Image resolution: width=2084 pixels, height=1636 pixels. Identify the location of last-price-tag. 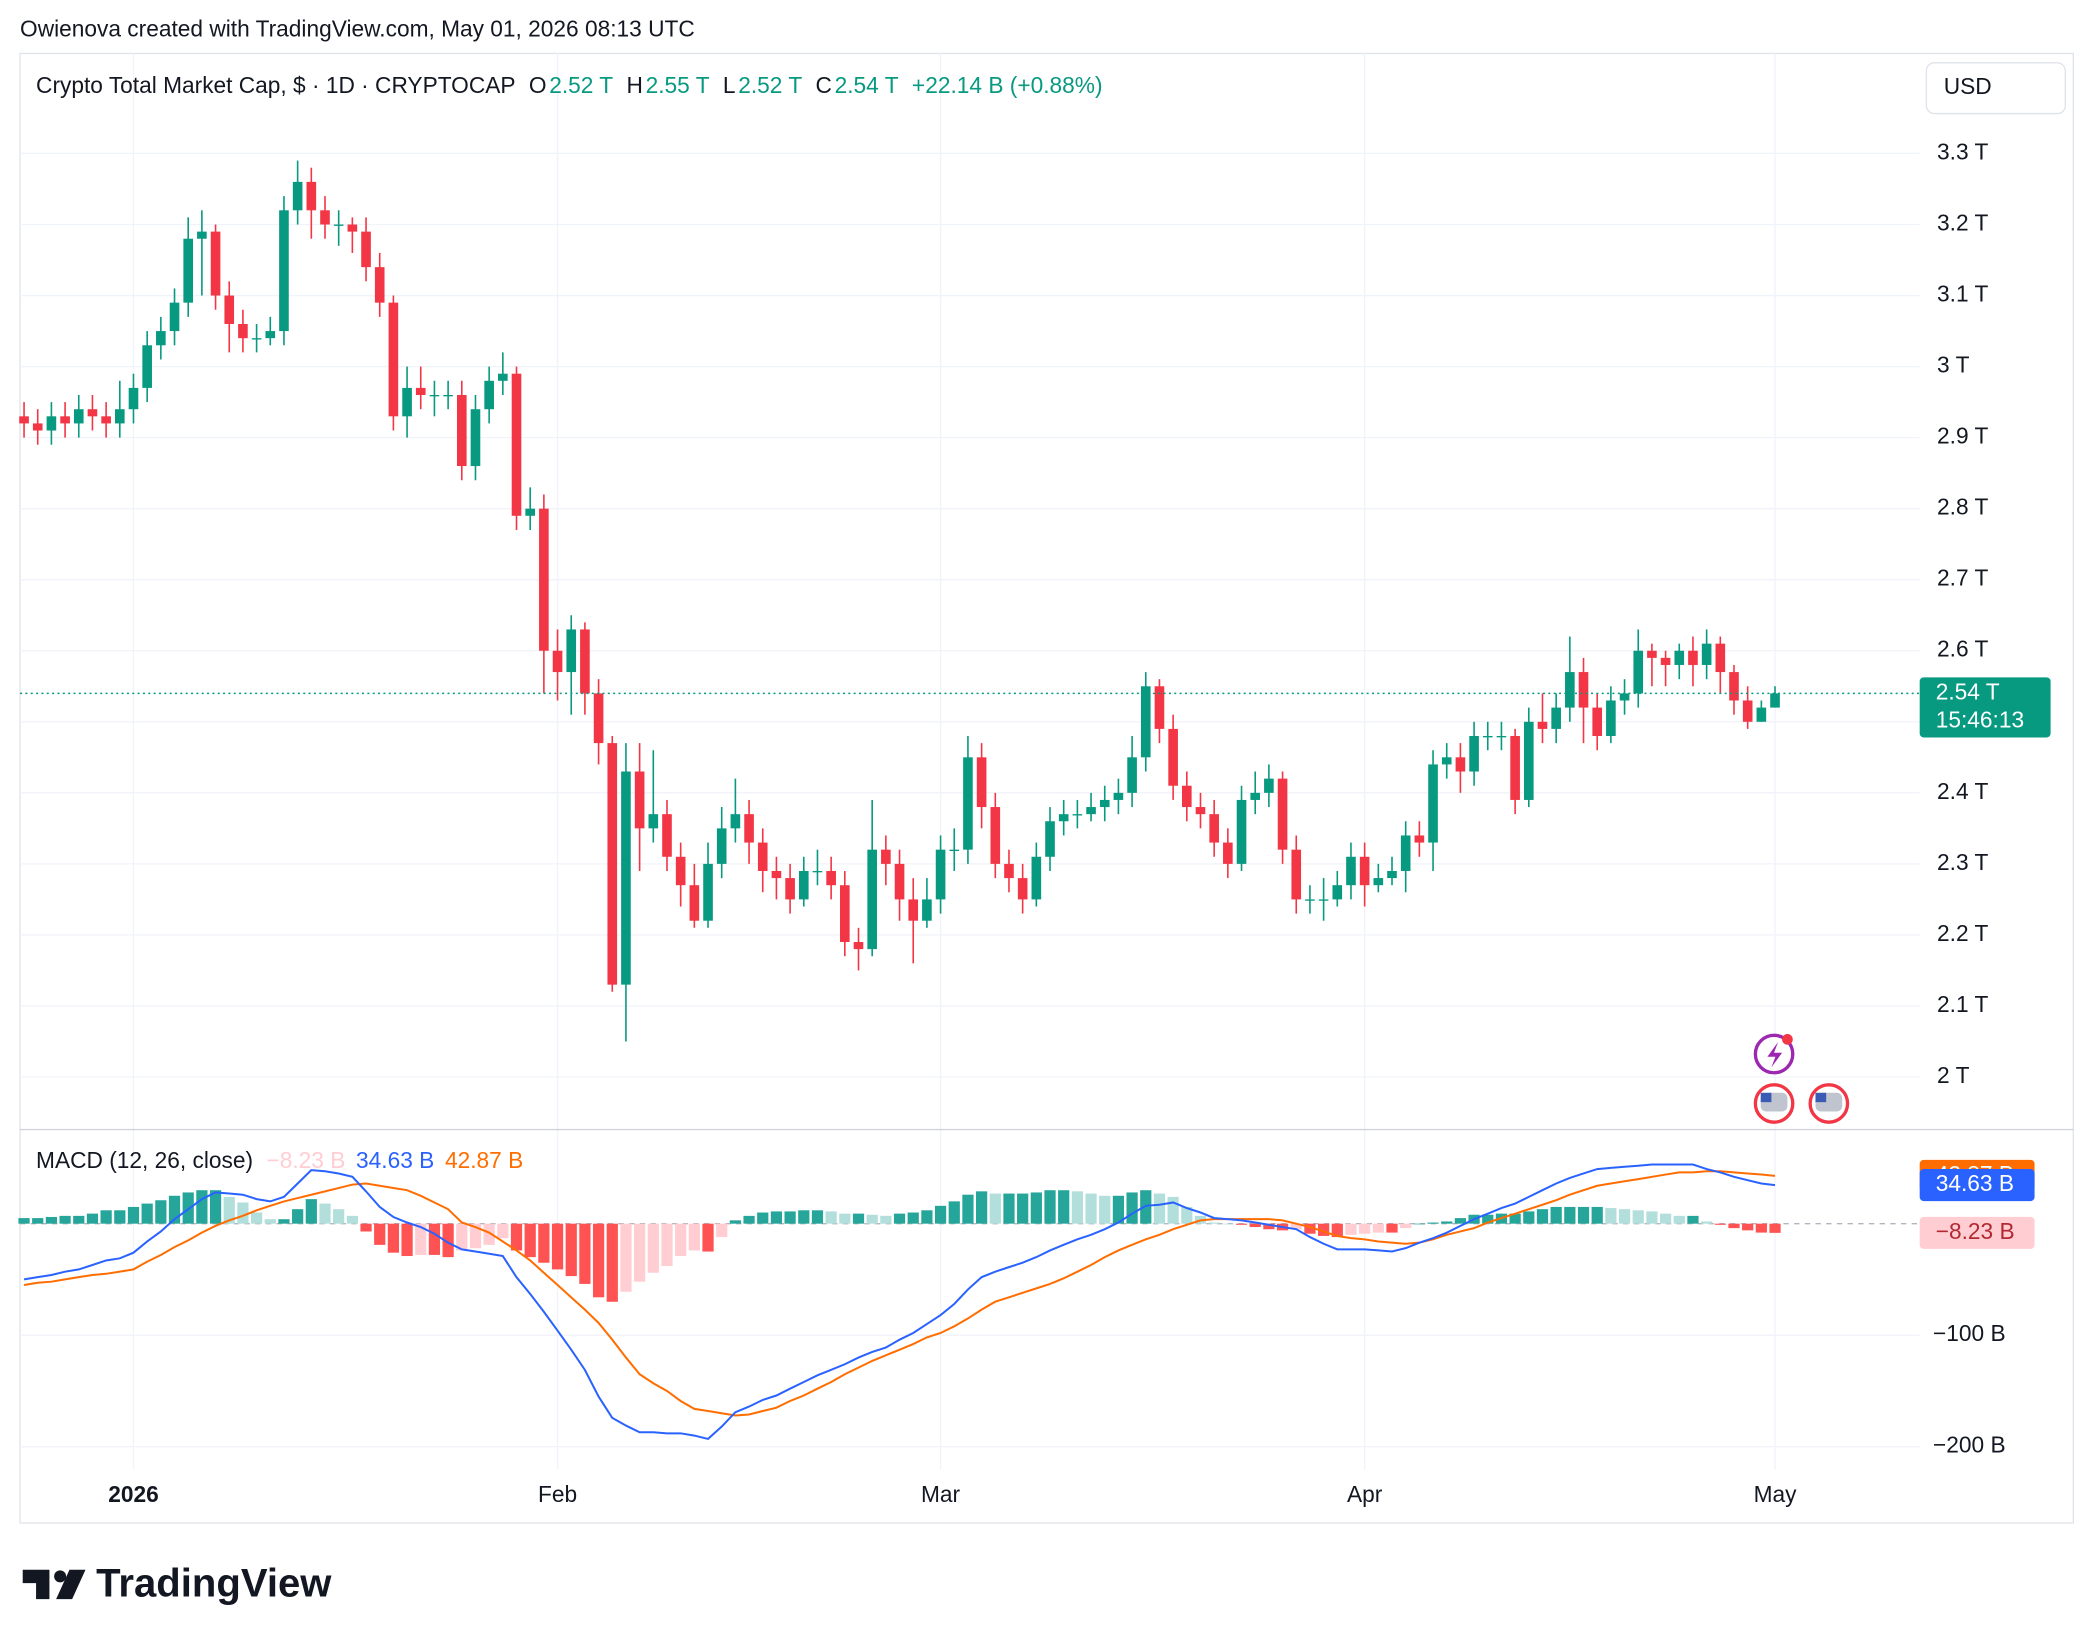
(1985, 707).